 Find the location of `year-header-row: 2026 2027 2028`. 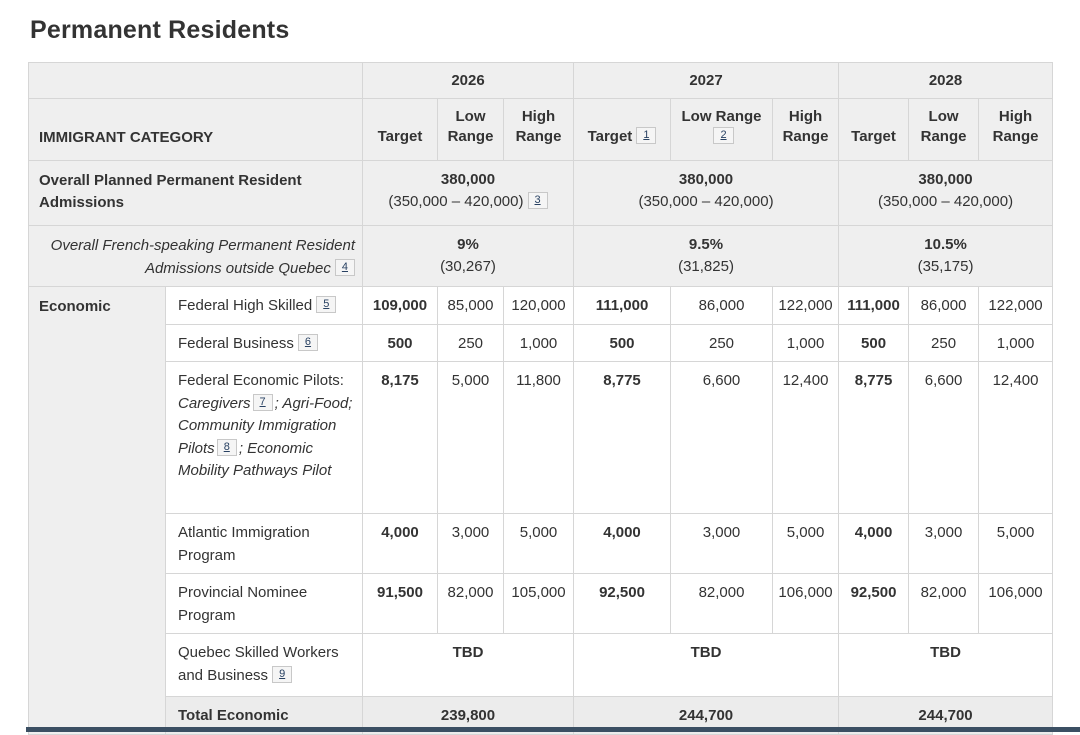

year-header-row: 2026 2027 2028 is located at coordinates (541, 80).